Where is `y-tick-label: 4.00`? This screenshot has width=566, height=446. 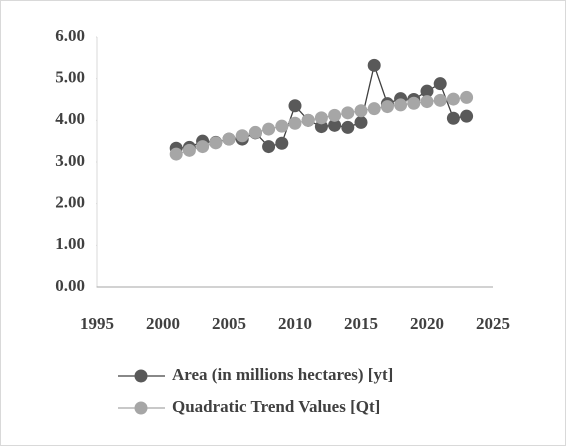
y-tick-label: 4.00 is located at coordinates (70, 118).